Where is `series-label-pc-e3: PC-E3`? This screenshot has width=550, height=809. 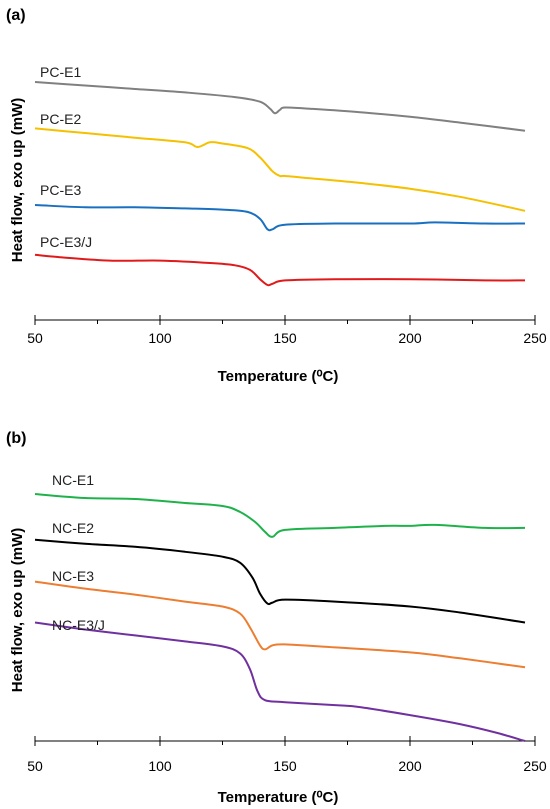 series-label-pc-e3: PC-E3 is located at coordinates (60, 190).